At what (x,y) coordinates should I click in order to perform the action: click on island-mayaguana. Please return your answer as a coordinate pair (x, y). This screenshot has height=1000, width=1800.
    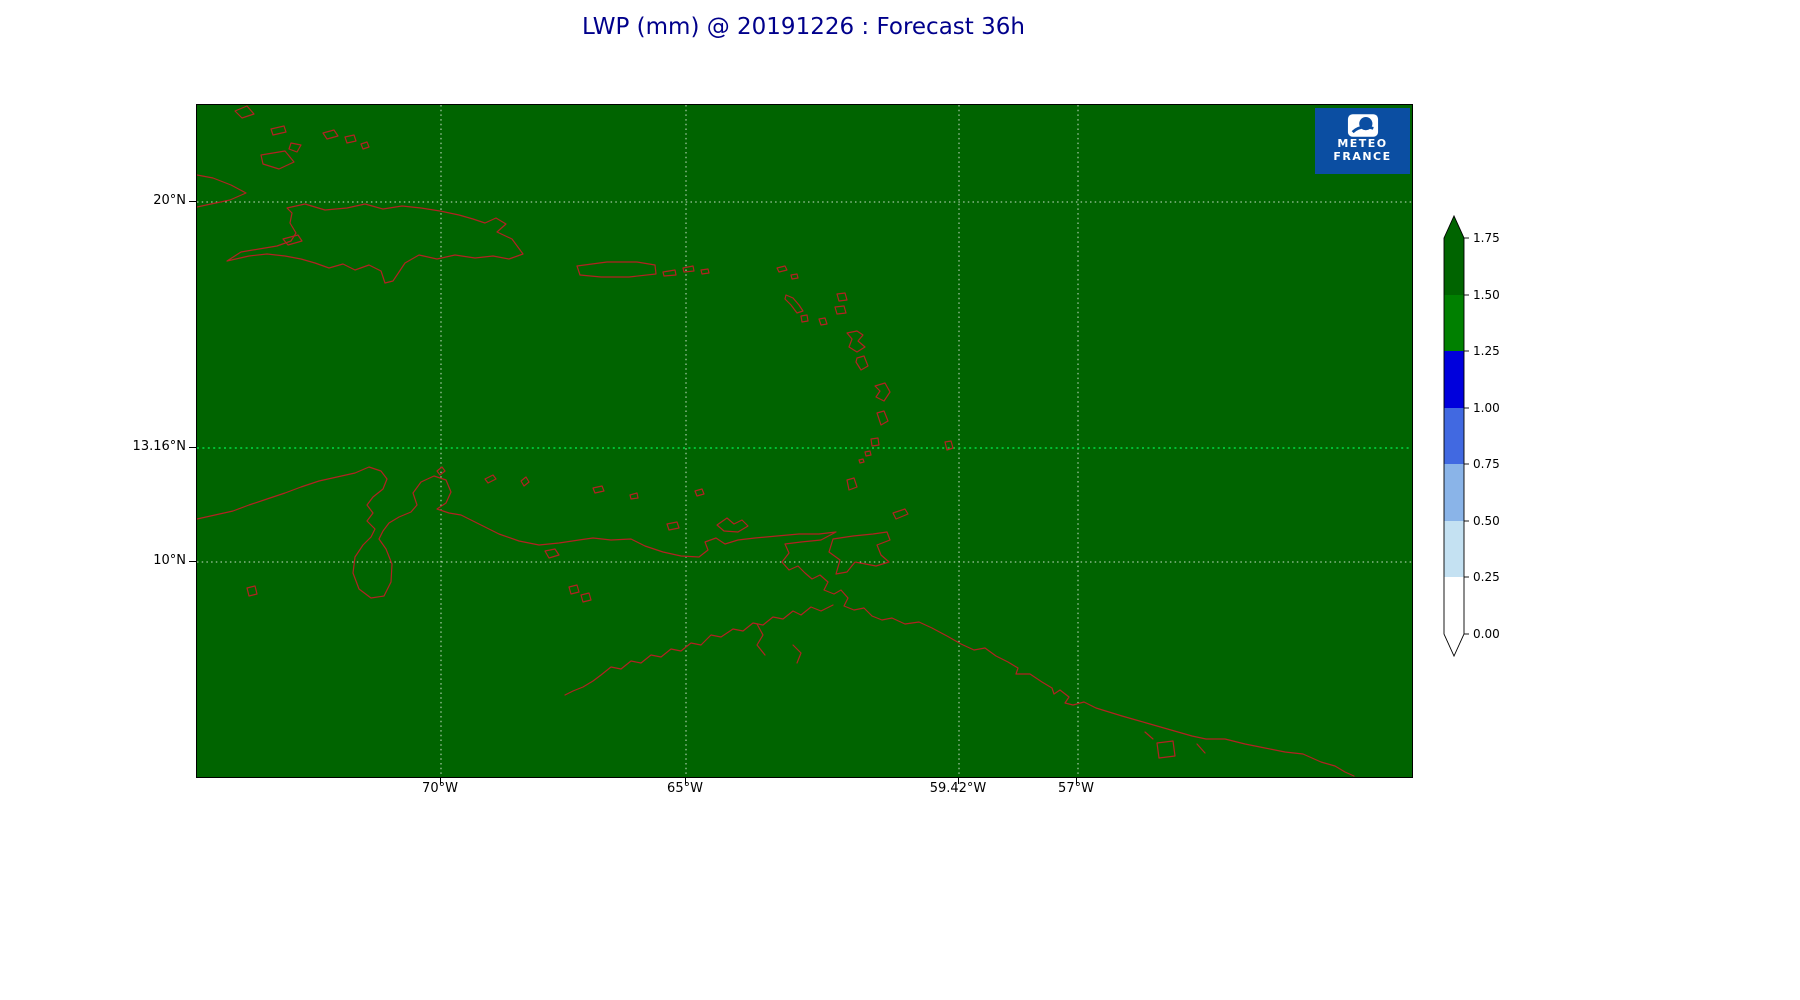
    Looking at the image, I should click on (278, 130).